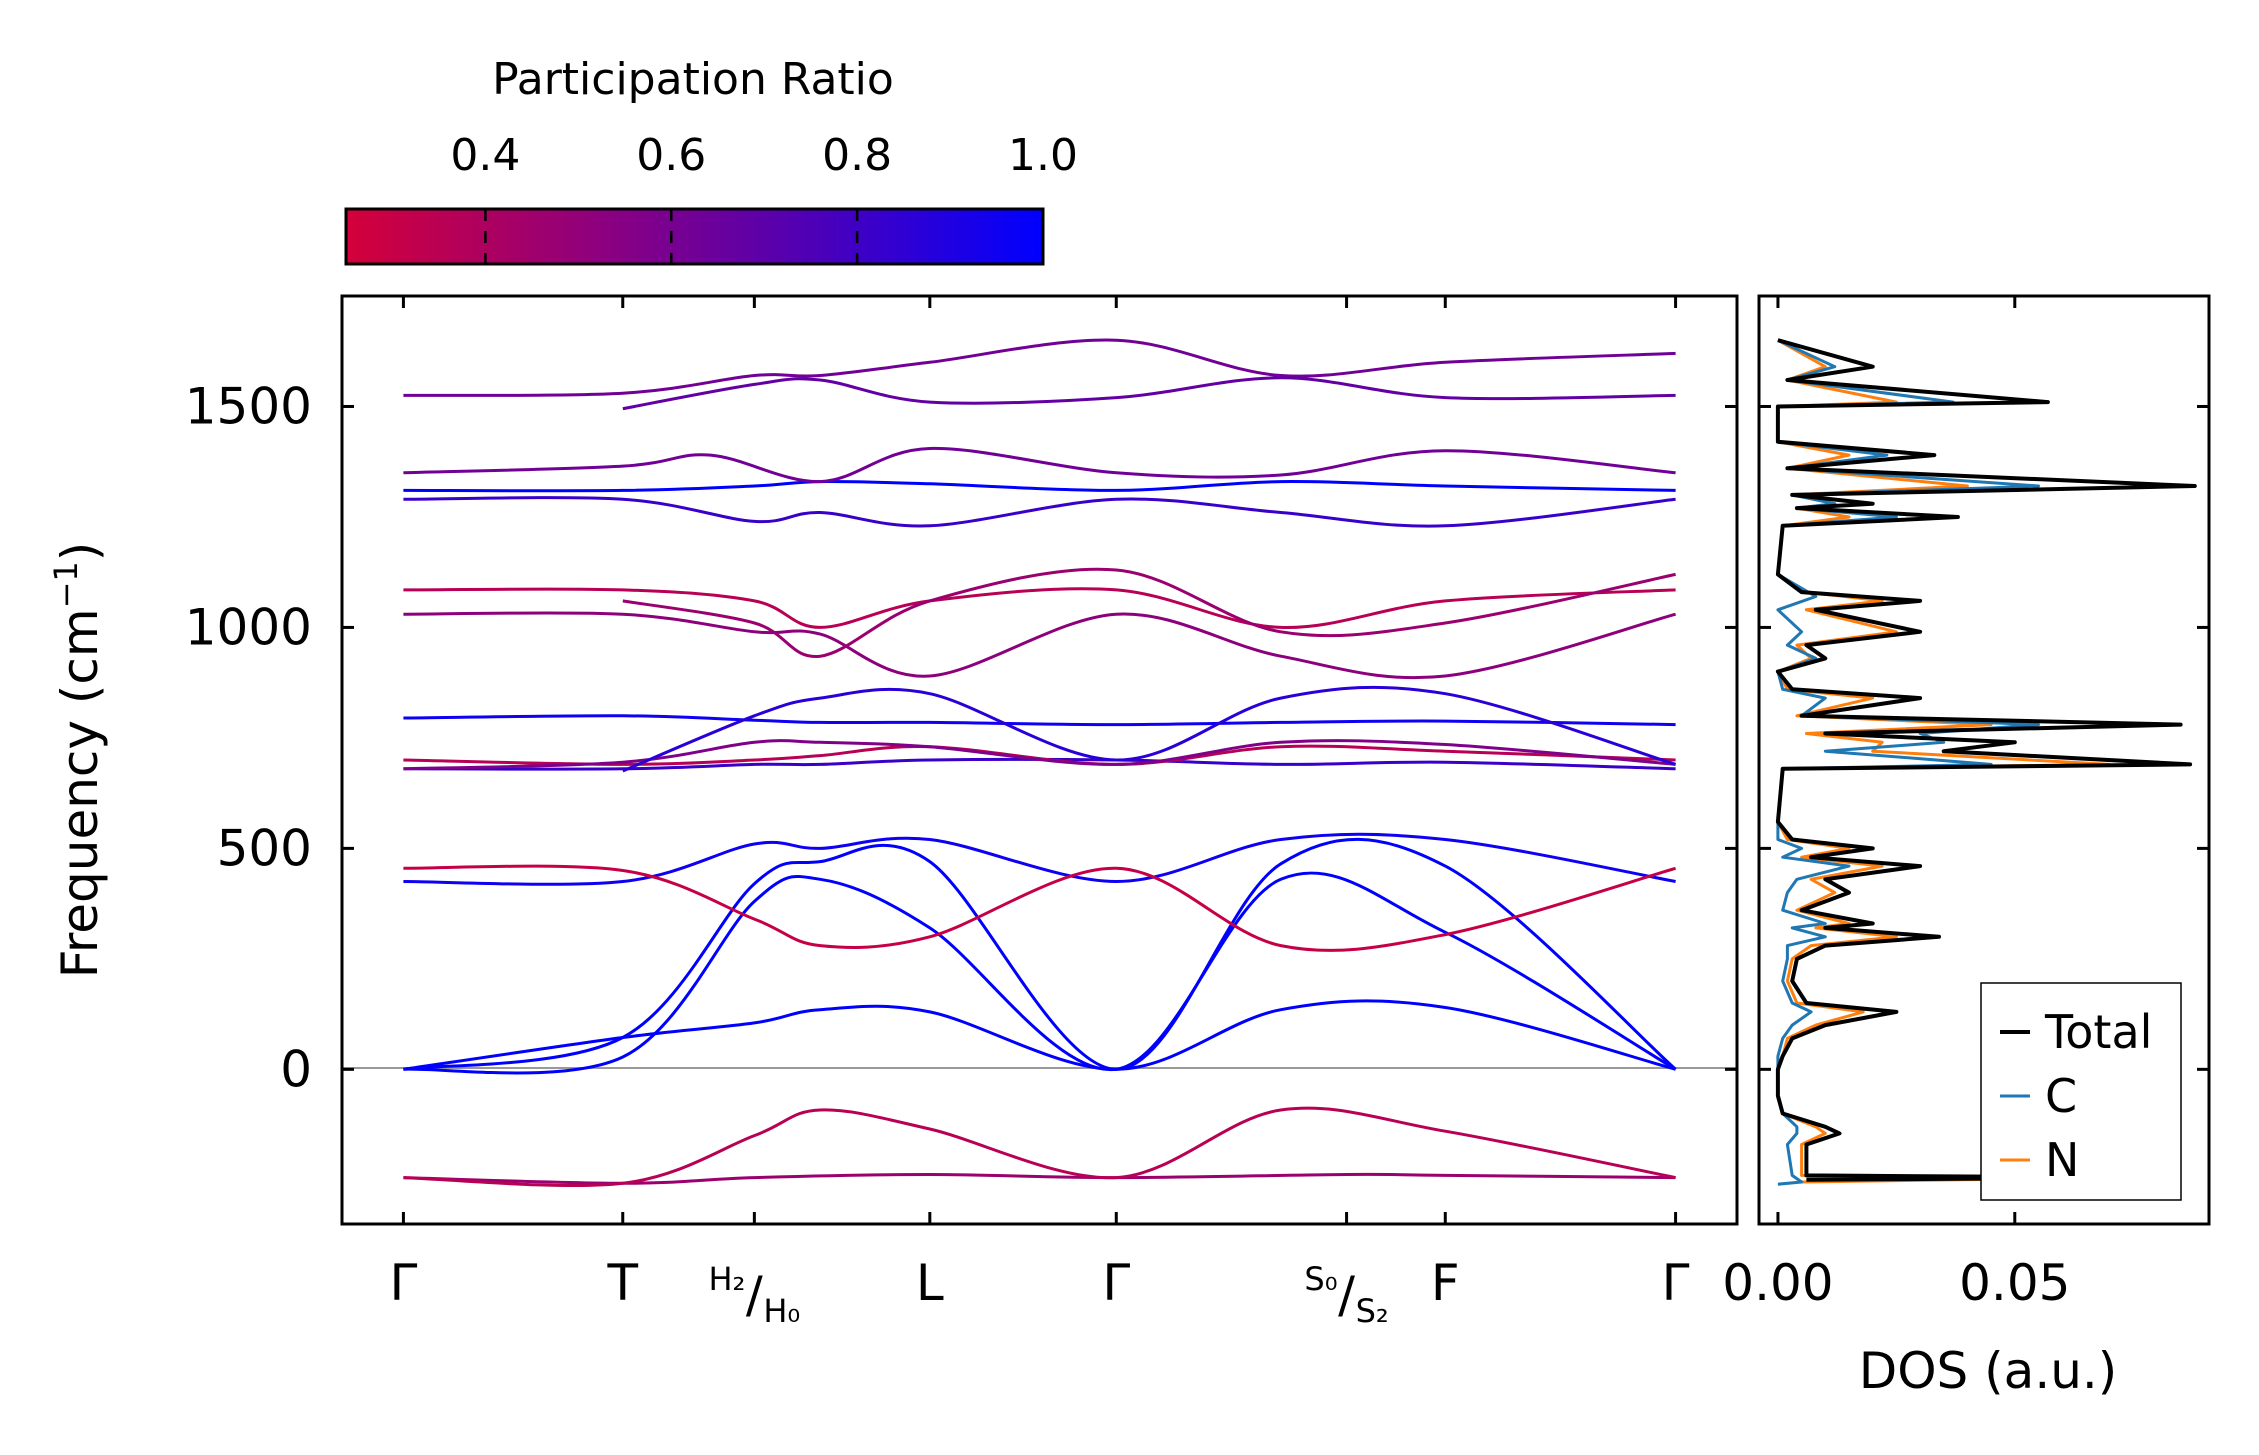 The image size is (2259, 1455). What do you see at coordinates (1320, 1279) in the screenshot?
I see `x-tick-label-upper: S₀` at bounding box center [1320, 1279].